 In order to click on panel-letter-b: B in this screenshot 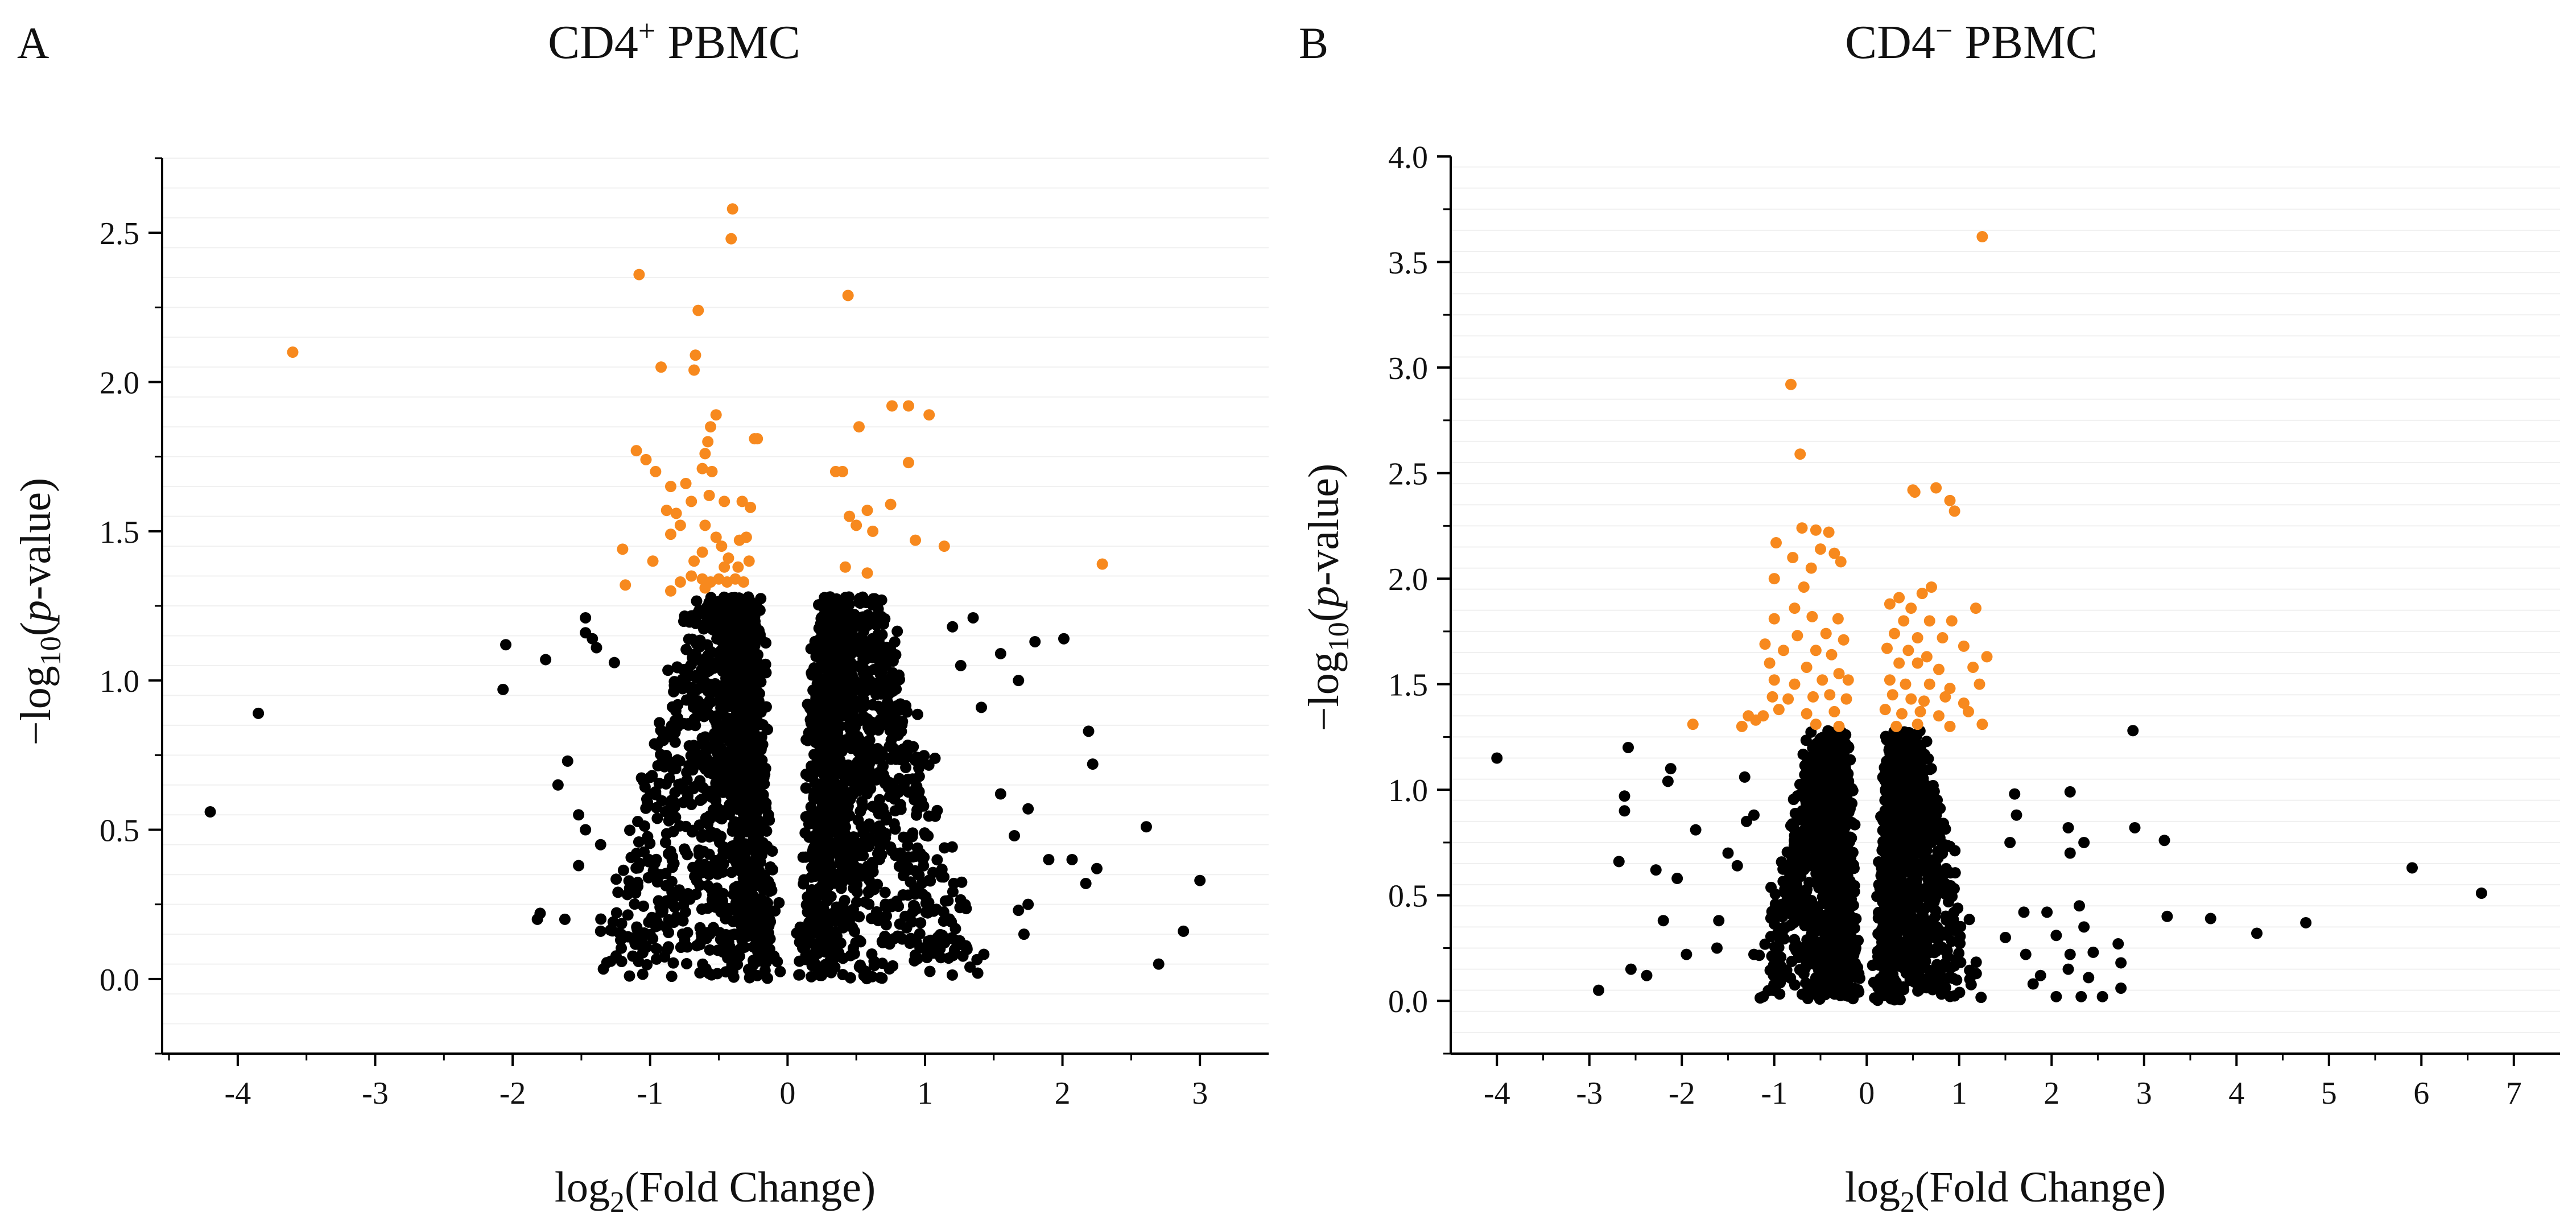, I will do `click(1314, 43)`.